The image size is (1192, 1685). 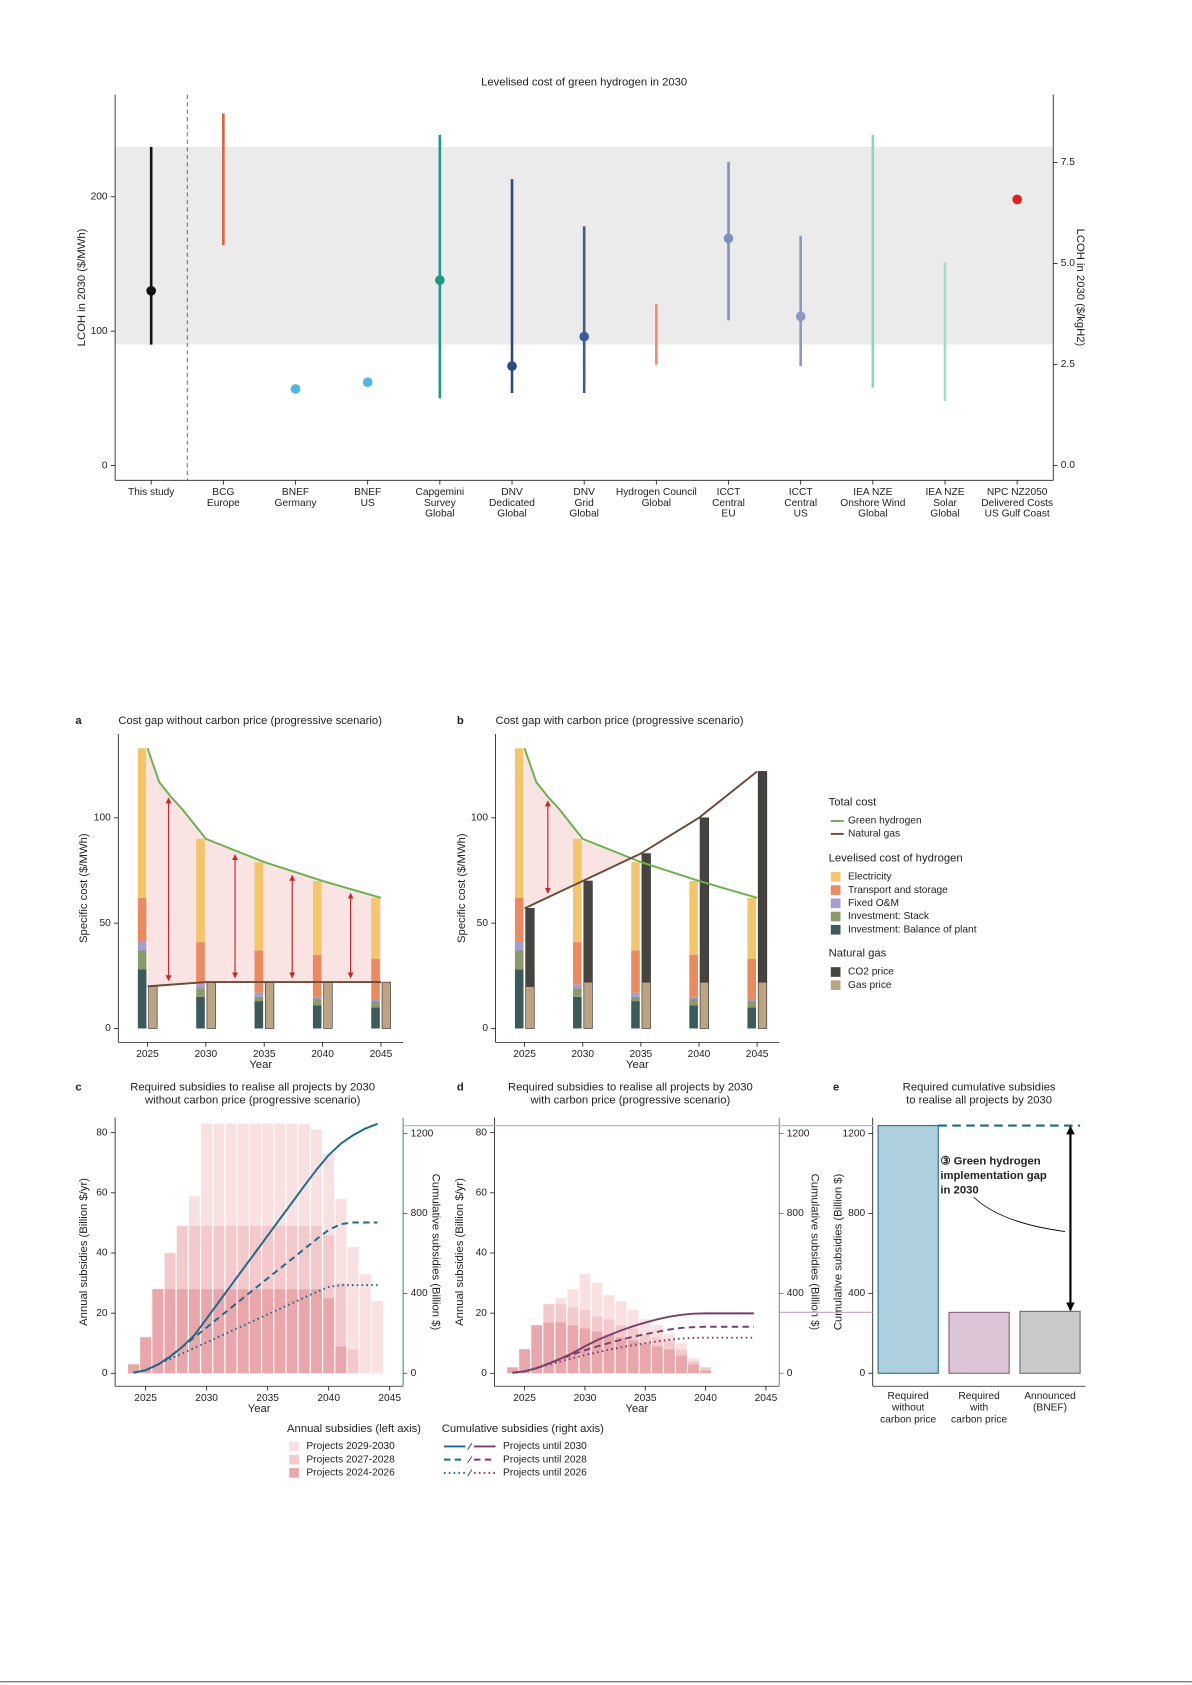 I want to click on legend-label: Projects 2029-2030, so click(x=350, y=1446).